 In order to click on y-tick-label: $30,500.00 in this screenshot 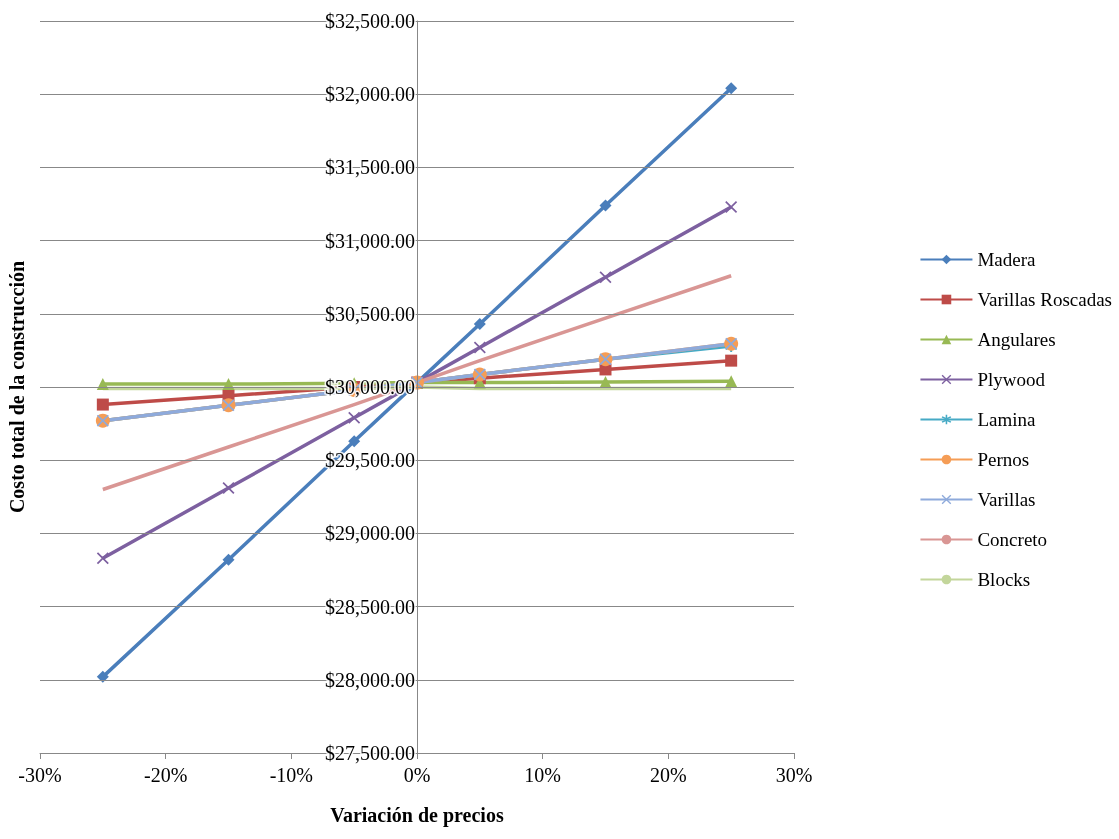, I will do `click(370, 313)`.